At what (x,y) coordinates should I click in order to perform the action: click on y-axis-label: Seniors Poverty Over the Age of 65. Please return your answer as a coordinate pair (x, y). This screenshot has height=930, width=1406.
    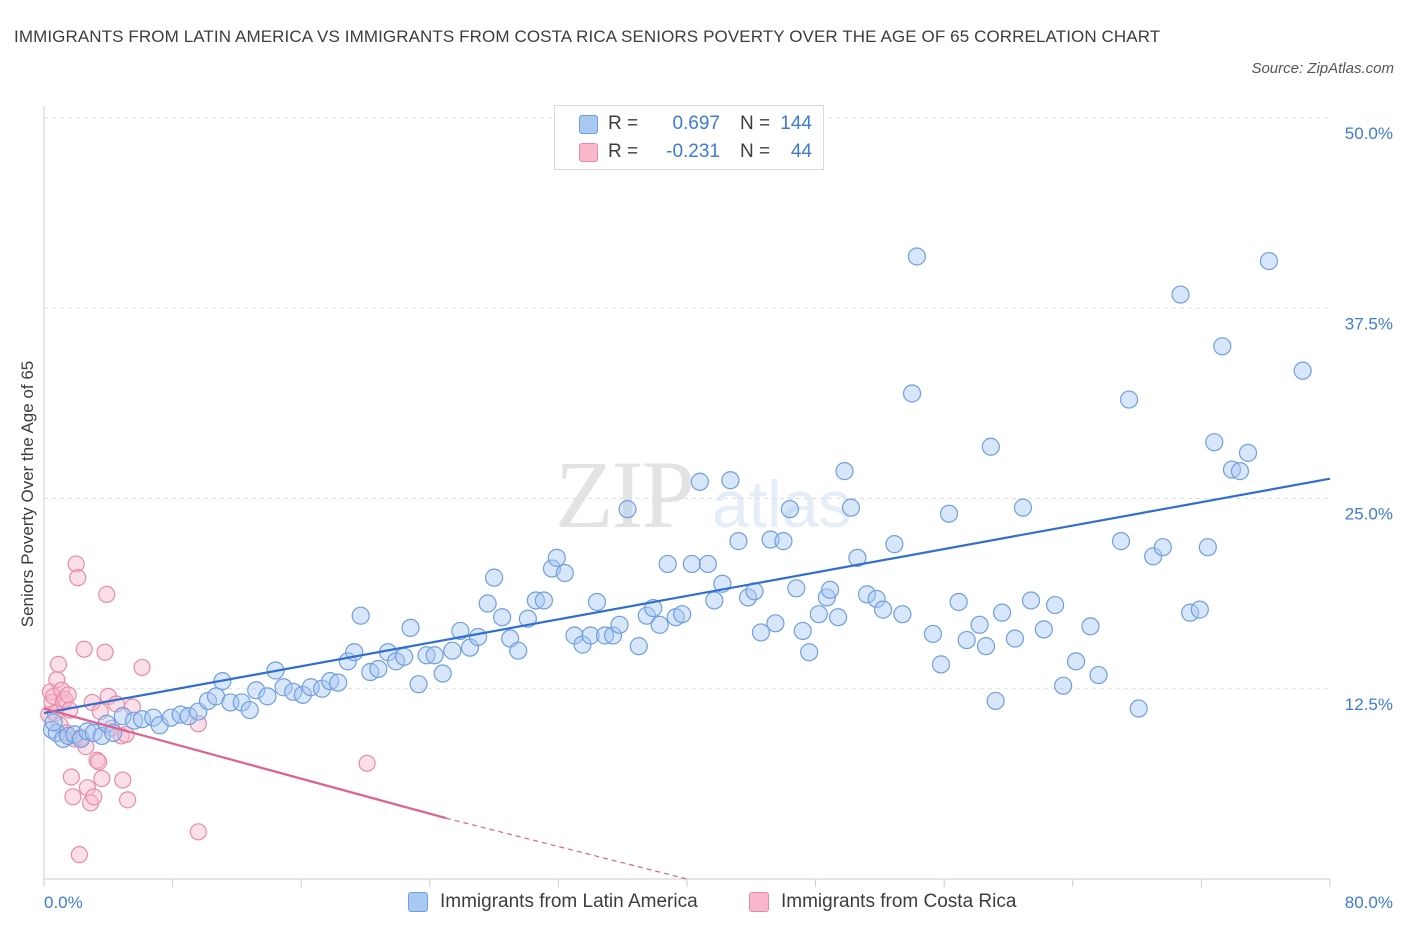
    Looking at the image, I should click on (27, 494).